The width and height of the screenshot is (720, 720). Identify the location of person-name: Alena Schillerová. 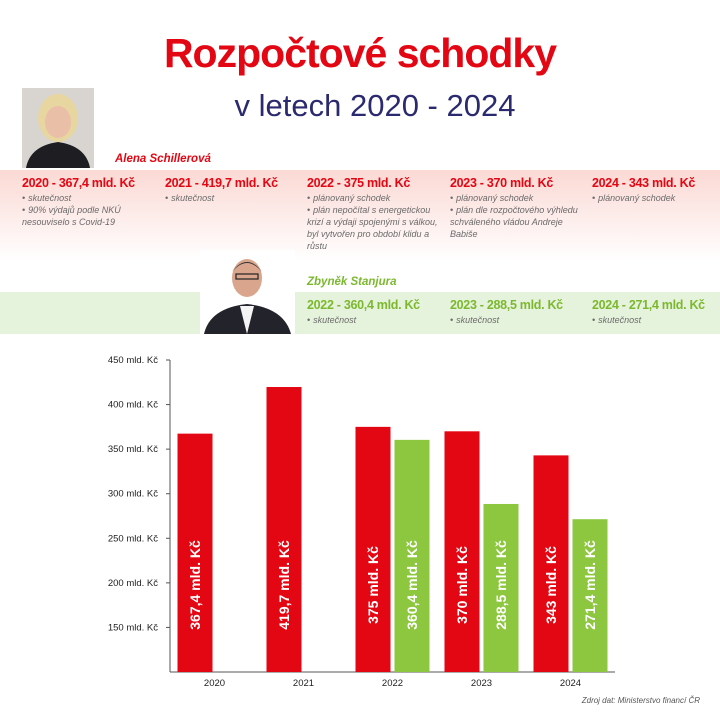
(163, 159).